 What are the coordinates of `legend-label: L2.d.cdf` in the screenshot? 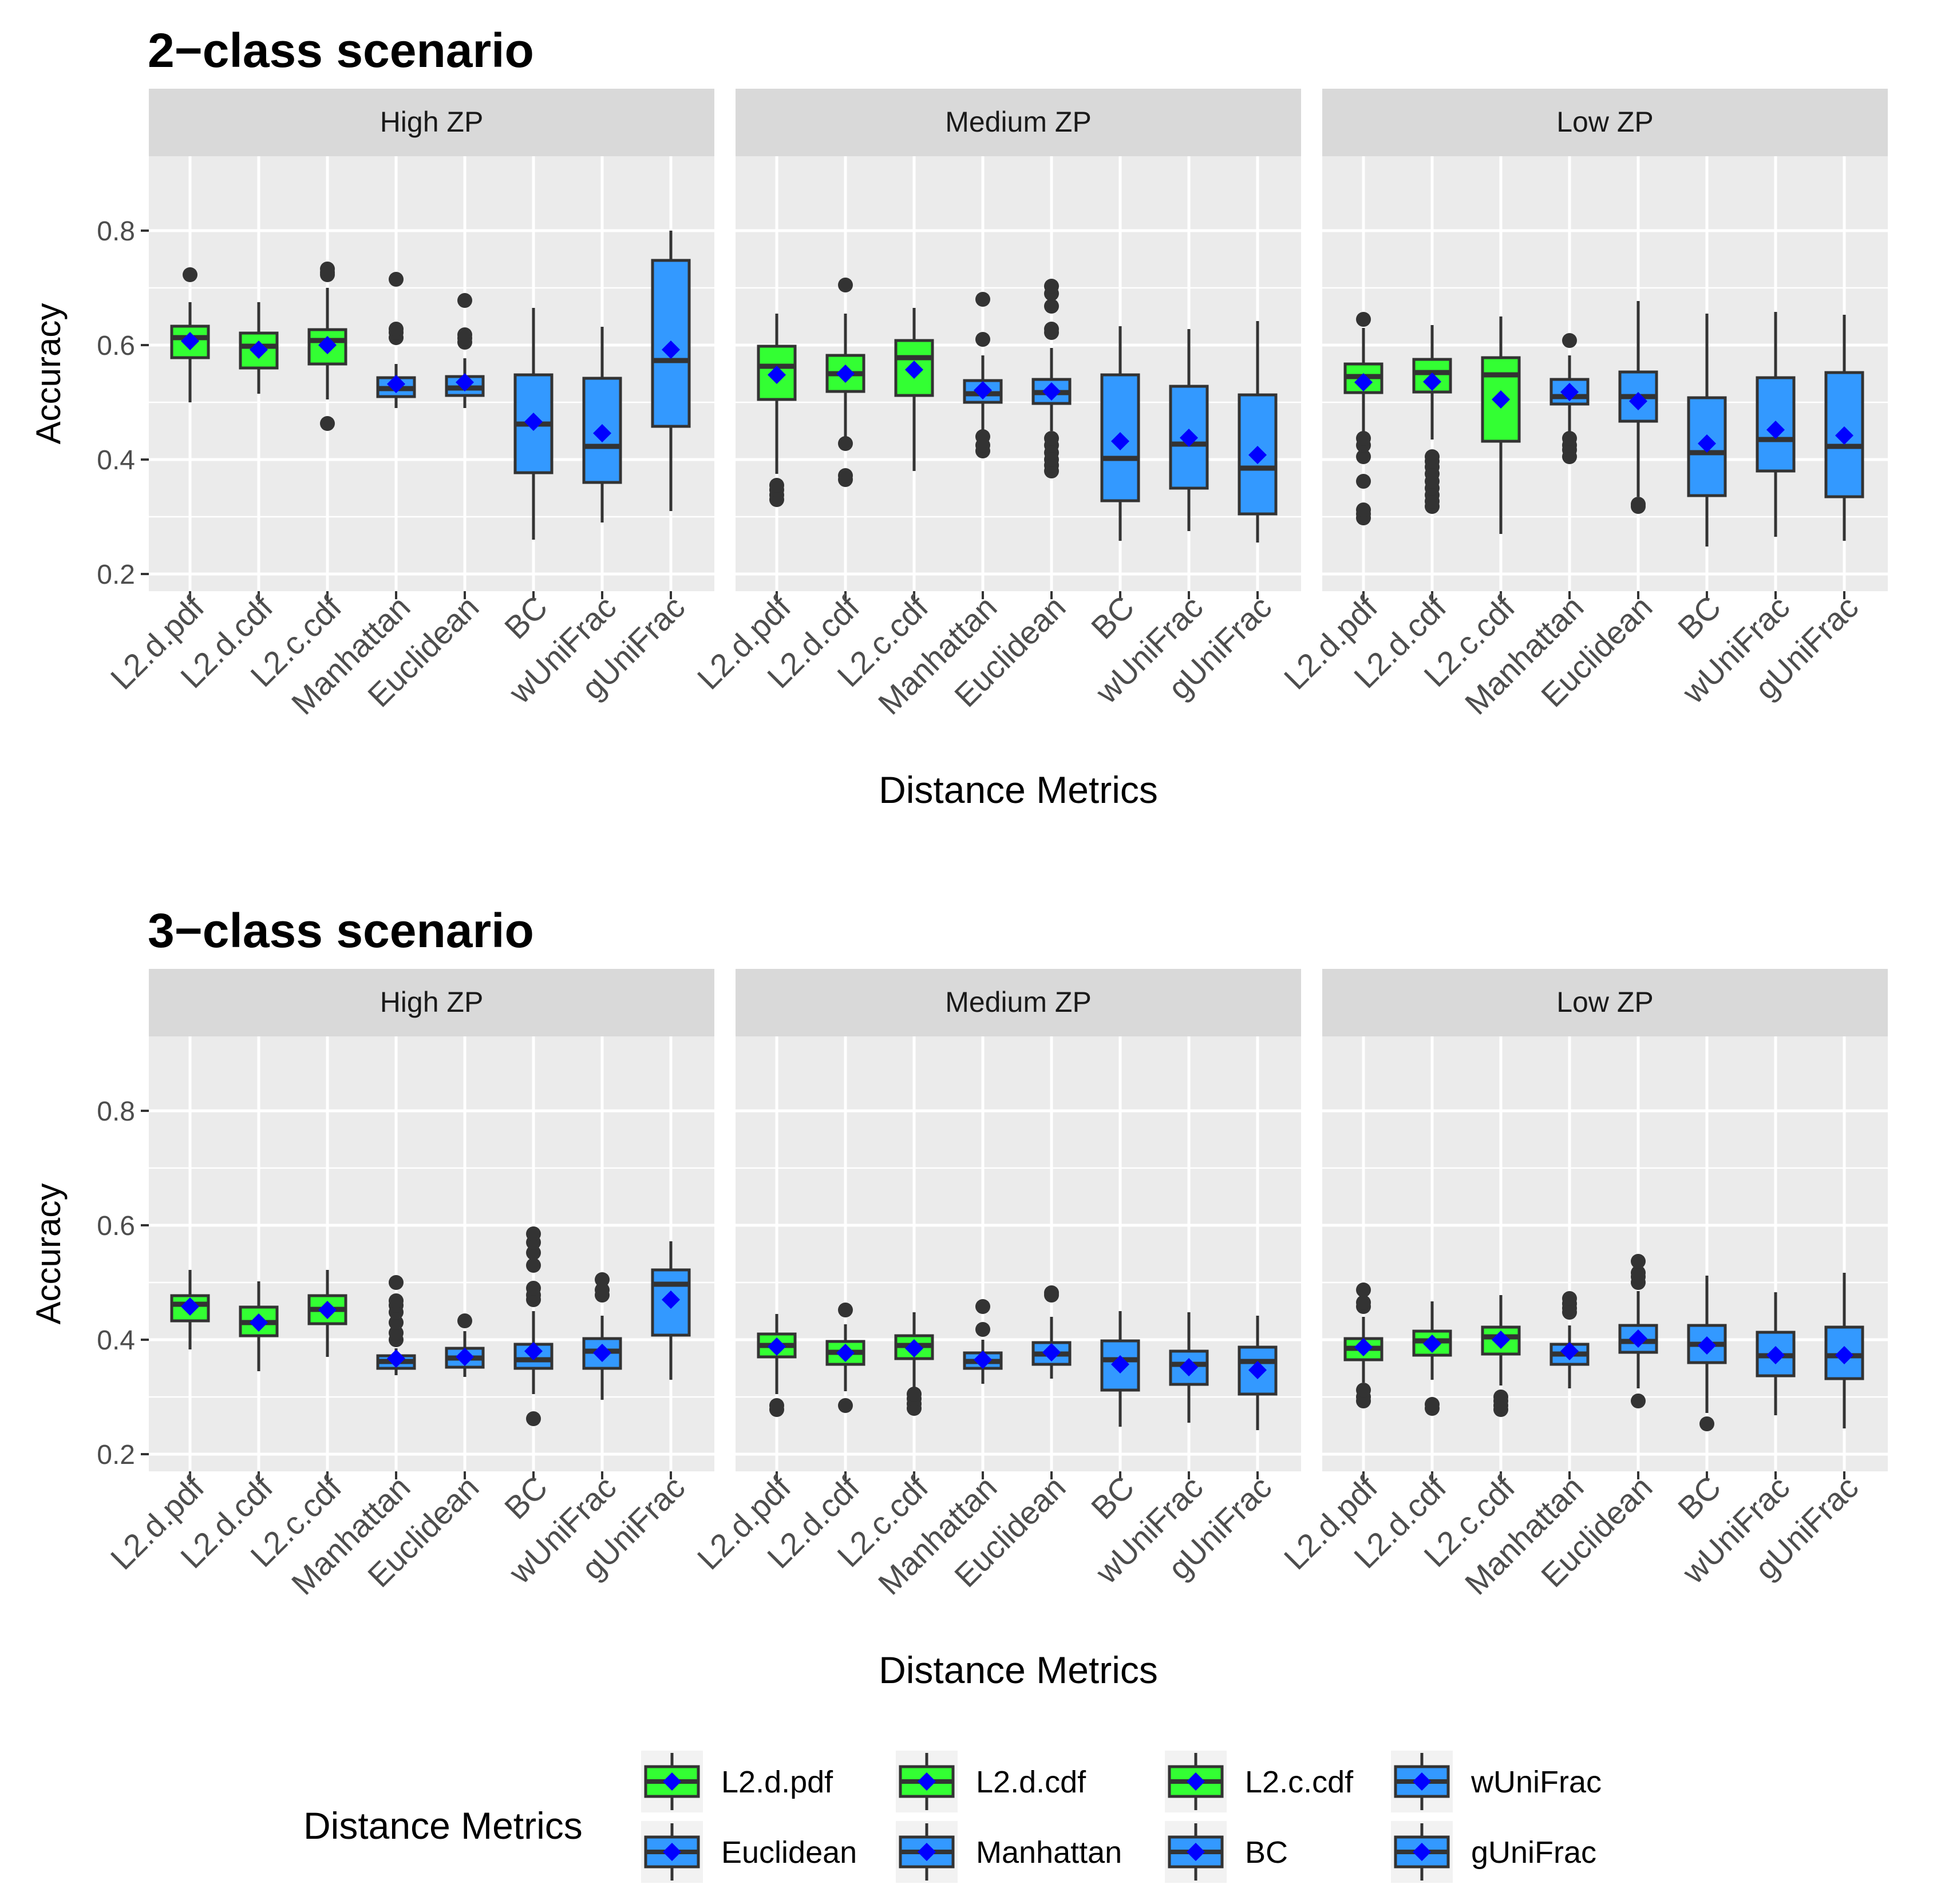 It's located at (1031, 1782).